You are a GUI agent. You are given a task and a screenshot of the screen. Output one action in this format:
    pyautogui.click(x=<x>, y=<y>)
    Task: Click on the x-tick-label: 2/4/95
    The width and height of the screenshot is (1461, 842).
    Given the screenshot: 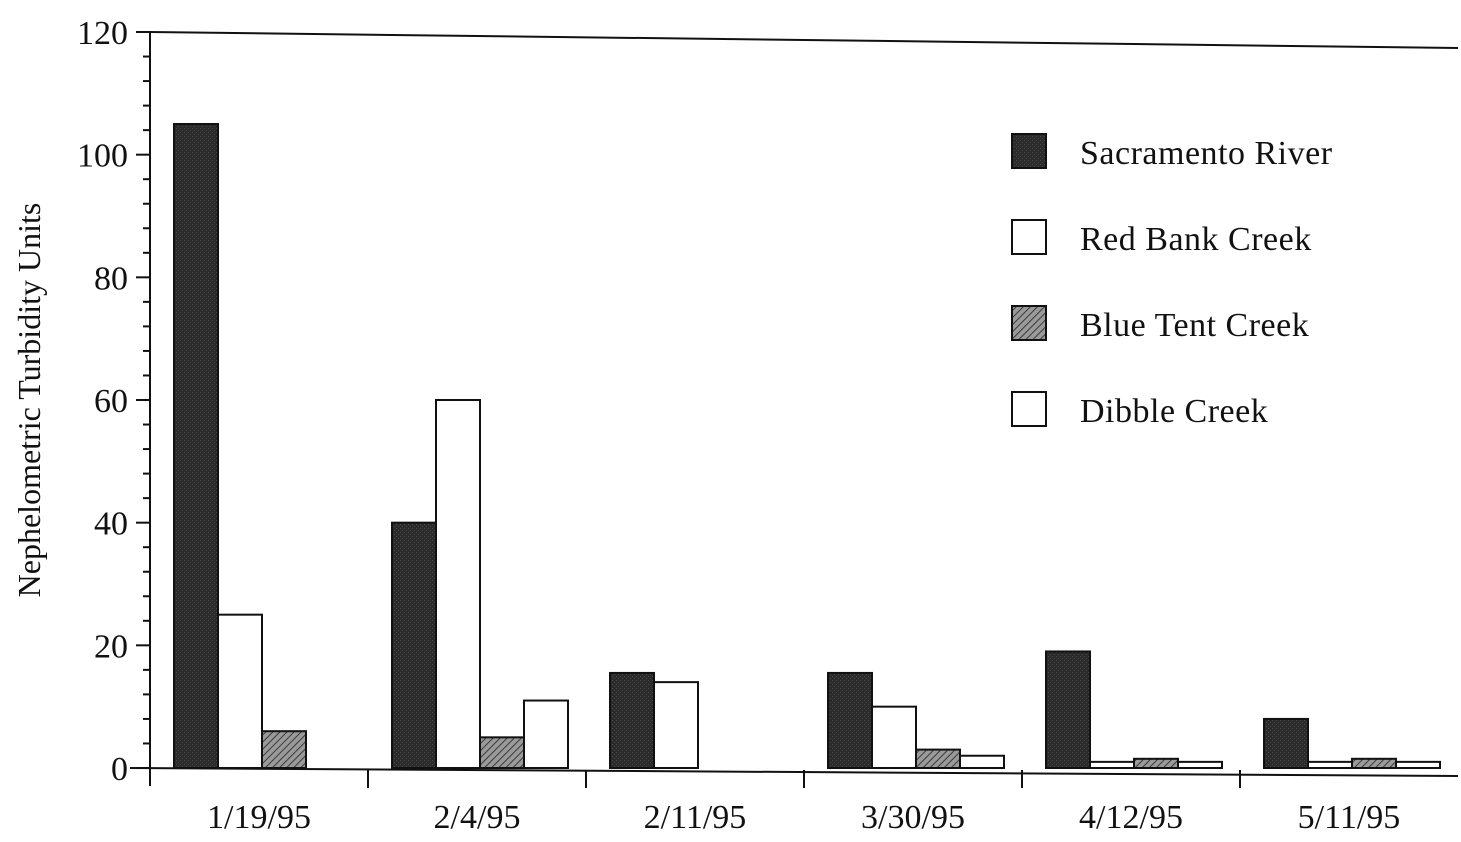 What is the action you would take?
    pyautogui.click(x=477, y=817)
    